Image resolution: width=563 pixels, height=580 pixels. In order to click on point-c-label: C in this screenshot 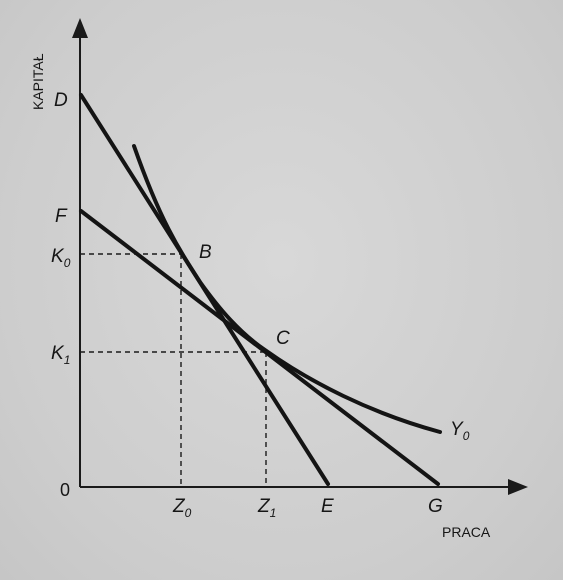, I will do `click(283, 338)`.